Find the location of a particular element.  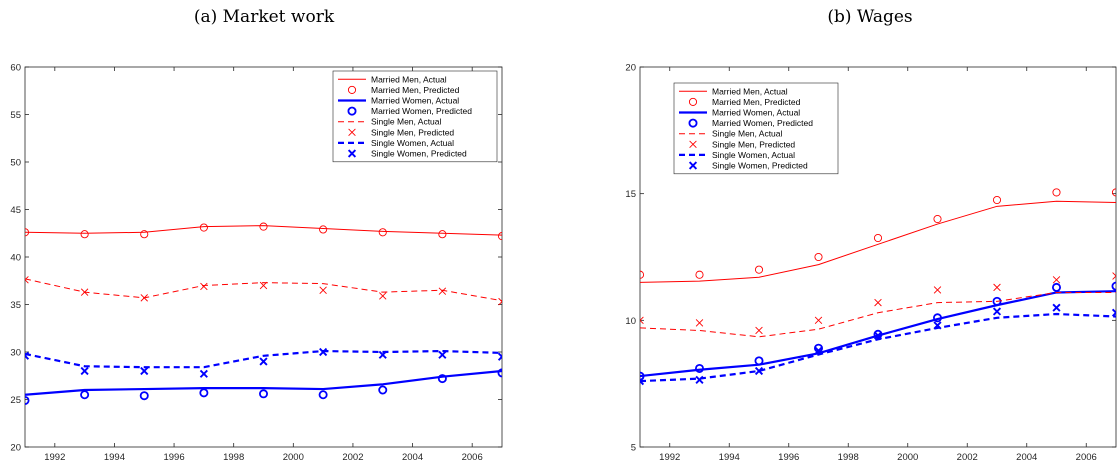

panel-b-y-tick-label: 10 is located at coordinates (630, 321).